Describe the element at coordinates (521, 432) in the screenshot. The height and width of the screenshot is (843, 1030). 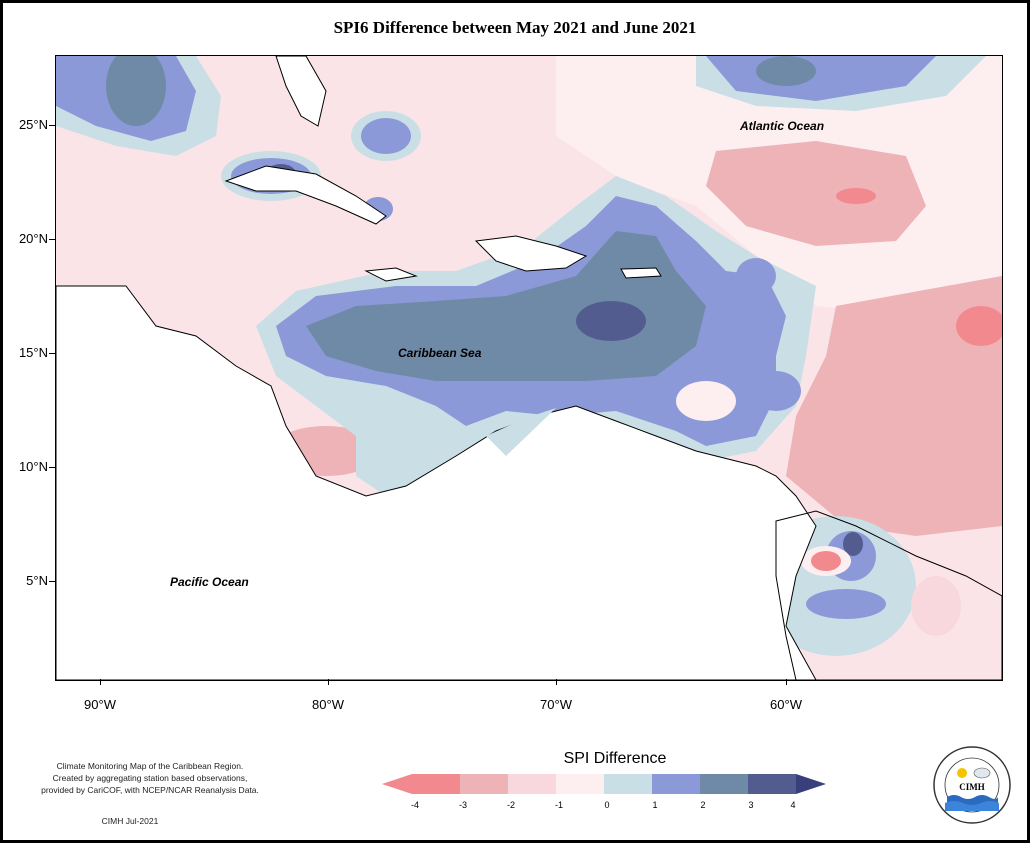
I see `coastal-lightblue` at that location.